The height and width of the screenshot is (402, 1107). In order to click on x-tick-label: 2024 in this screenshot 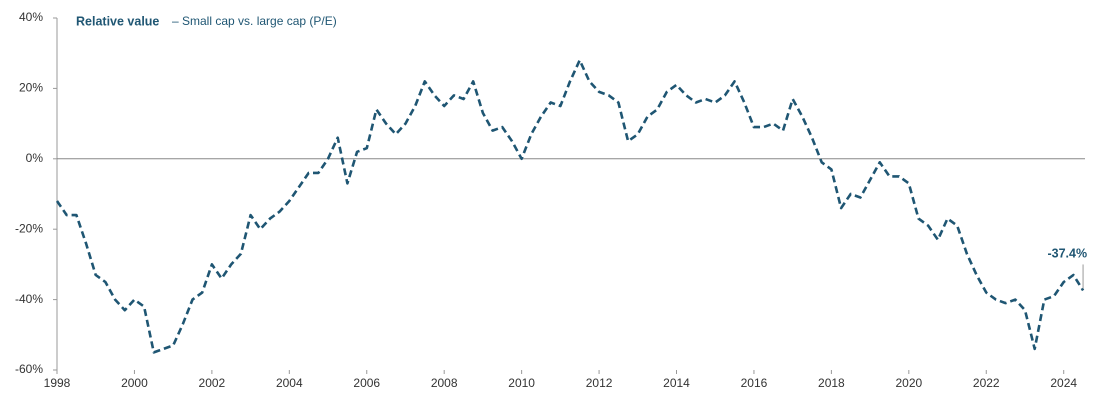, I will do `click(1063, 383)`.